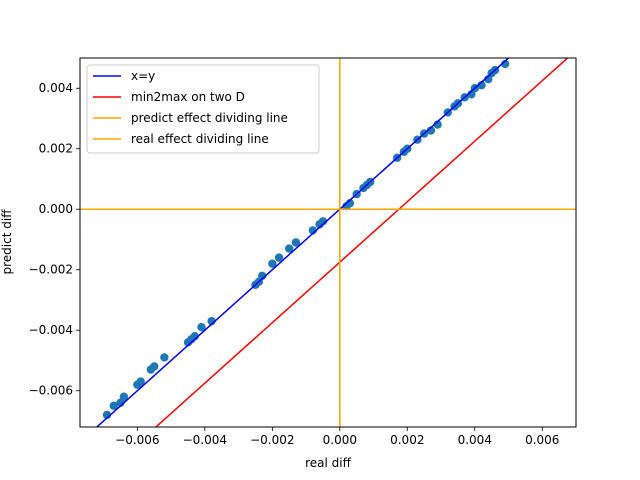  I want to click on y-tick-label-5: 0.004, so click(56, 88).